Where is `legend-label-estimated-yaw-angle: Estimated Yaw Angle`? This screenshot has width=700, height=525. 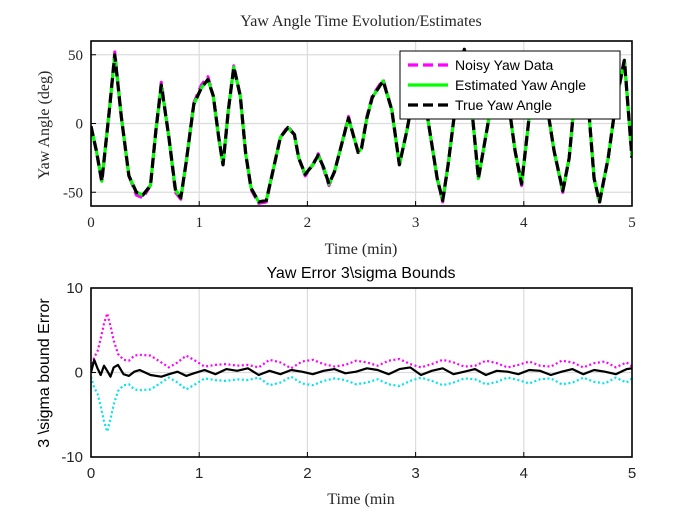 legend-label-estimated-yaw-angle: Estimated Yaw Angle is located at coordinates (520, 85).